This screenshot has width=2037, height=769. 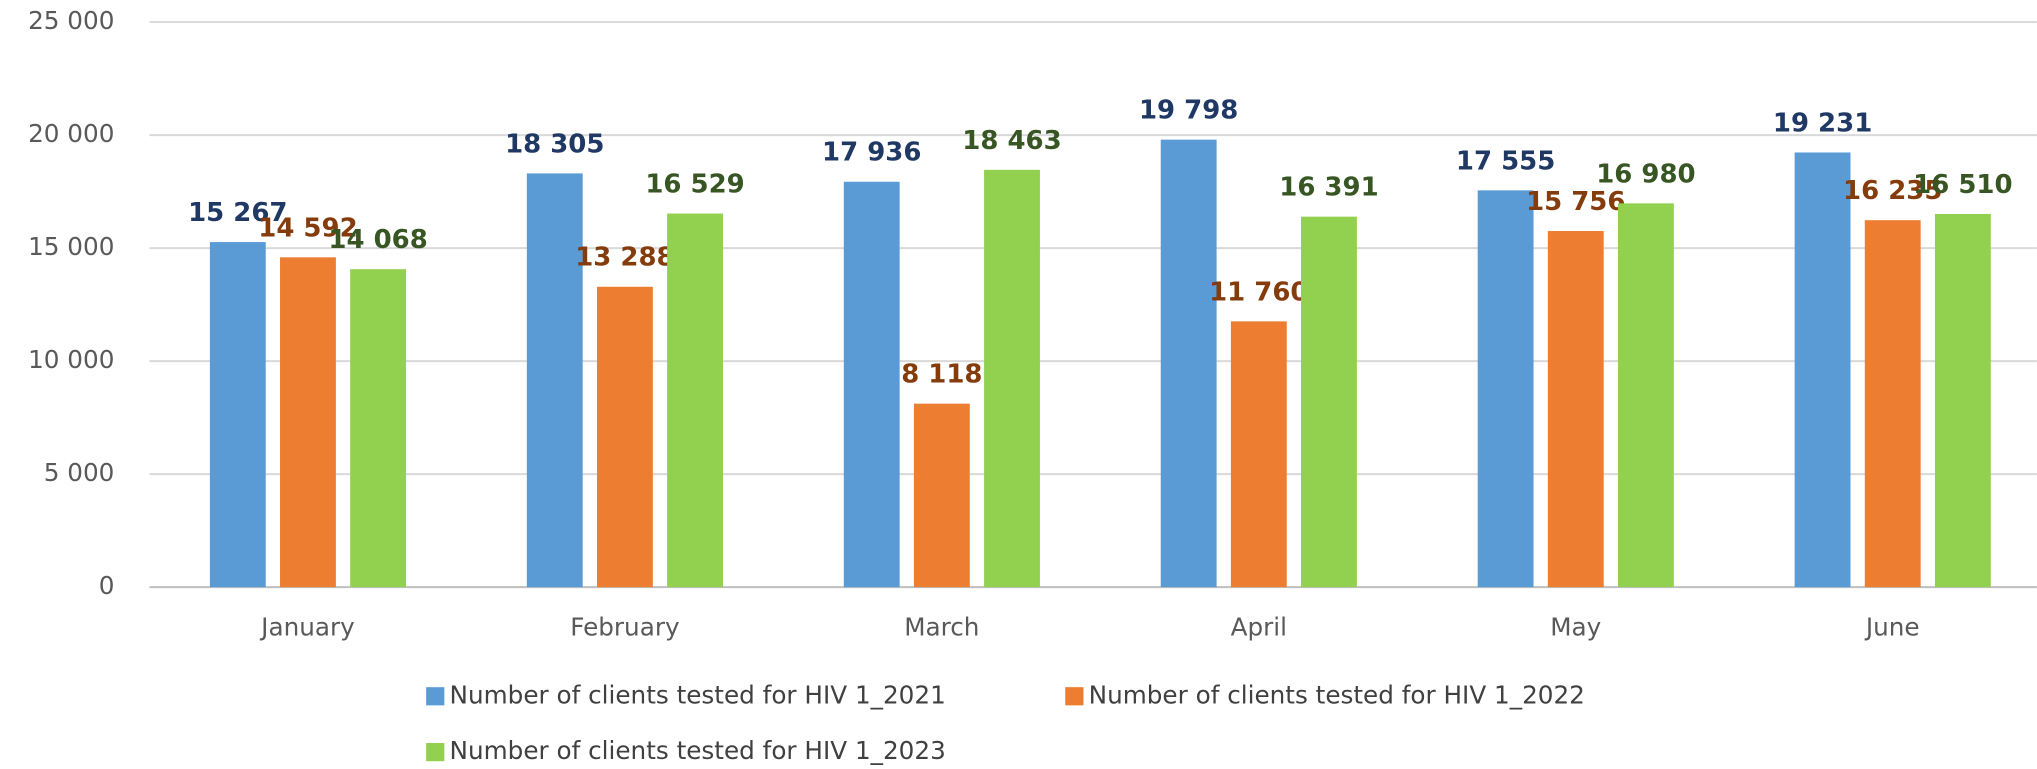 I want to click on data-label: 19 798, so click(x=1188, y=111).